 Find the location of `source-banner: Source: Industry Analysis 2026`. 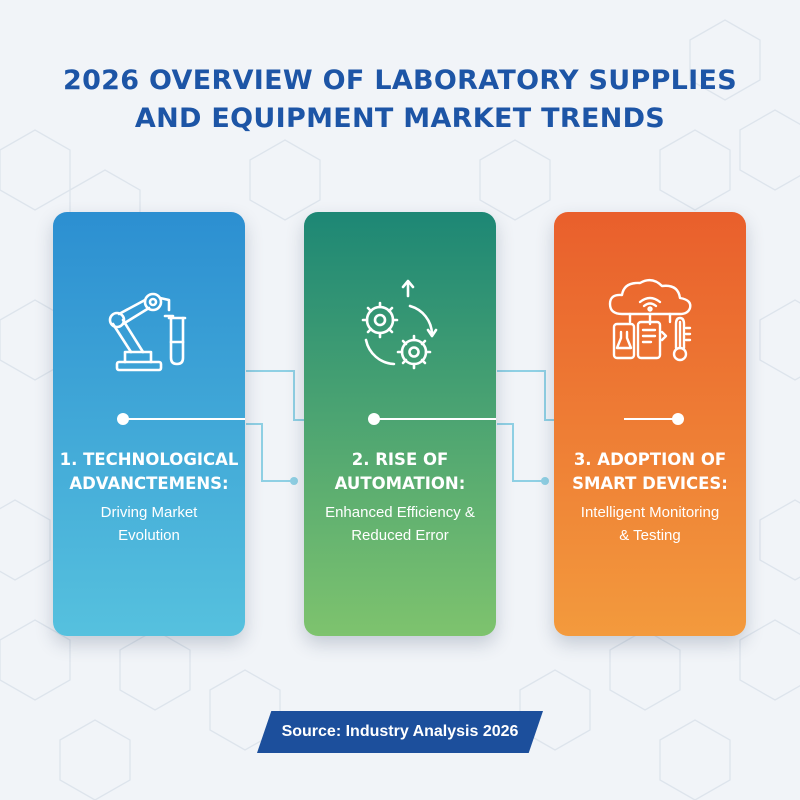

source-banner: Source: Industry Analysis 2026 is located at coordinates (400, 732).